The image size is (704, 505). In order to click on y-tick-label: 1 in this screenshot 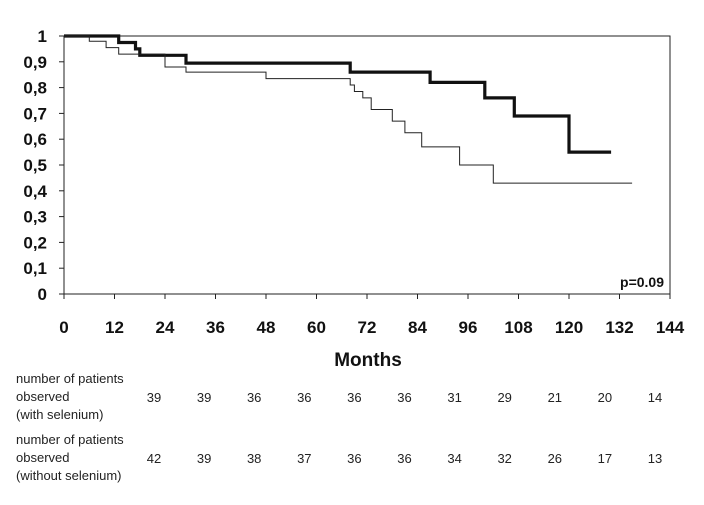, I will do `click(42, 36)`.